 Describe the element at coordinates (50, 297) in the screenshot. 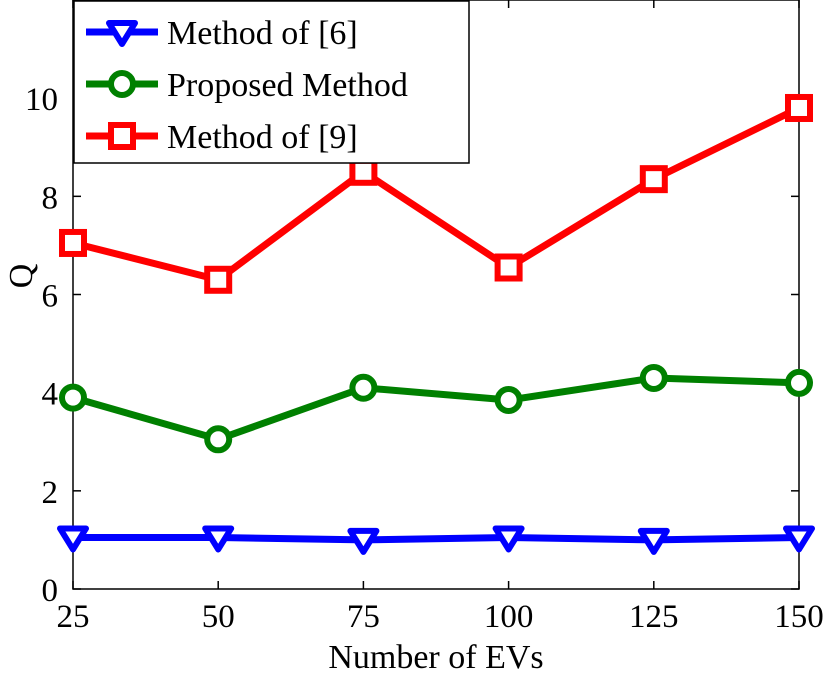

I see `y-tick-label: 6` at that location.